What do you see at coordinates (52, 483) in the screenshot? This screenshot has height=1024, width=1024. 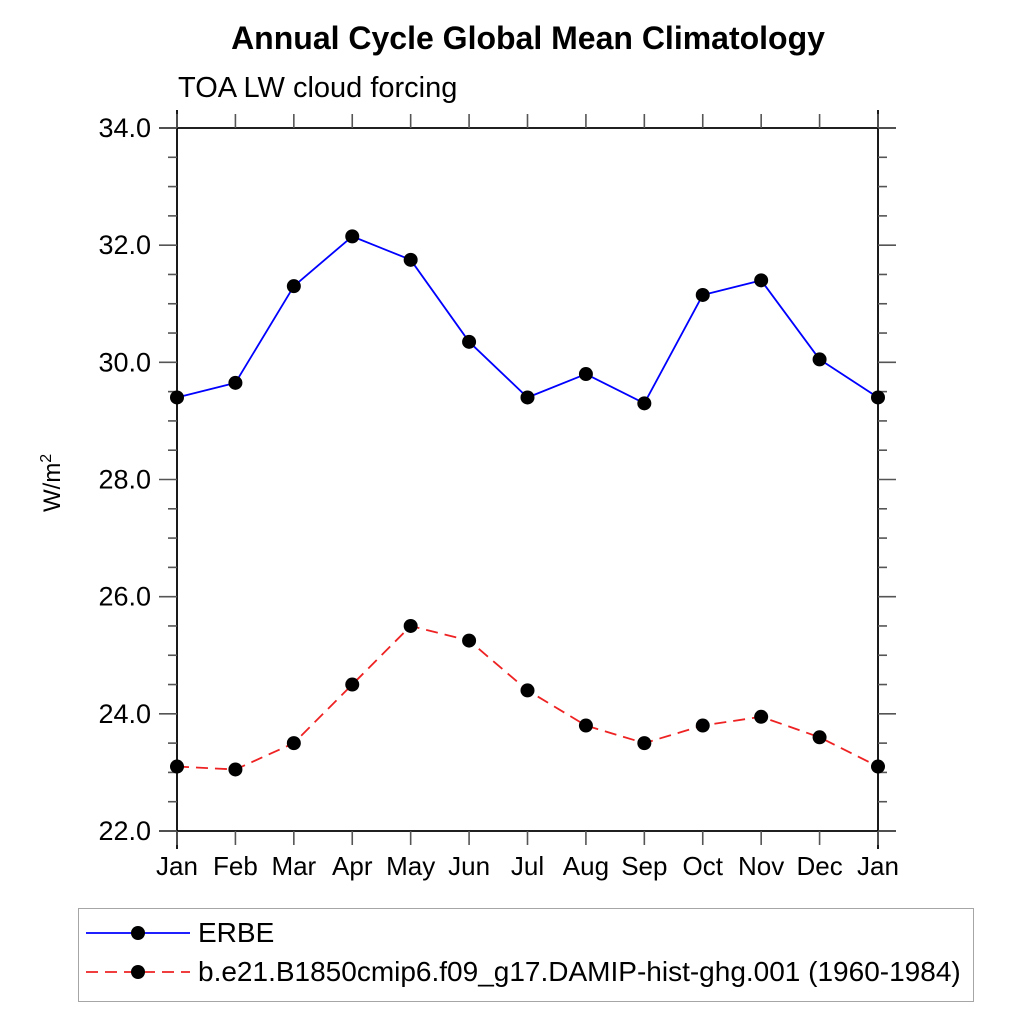 I see `y-axis-title: W/m2` at bounding box center [52, 483].